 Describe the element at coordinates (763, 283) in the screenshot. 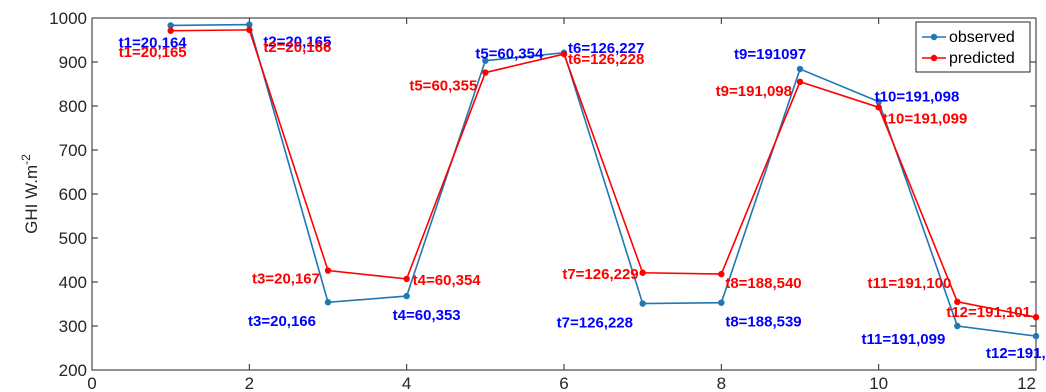

I see `annotation-predicted: t8=188,540` at that location.